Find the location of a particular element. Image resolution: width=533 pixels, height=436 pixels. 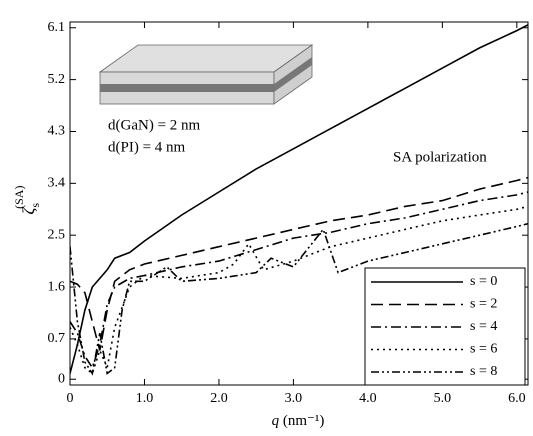

legend-label: s = 4 is located at coordinates (483, 326).